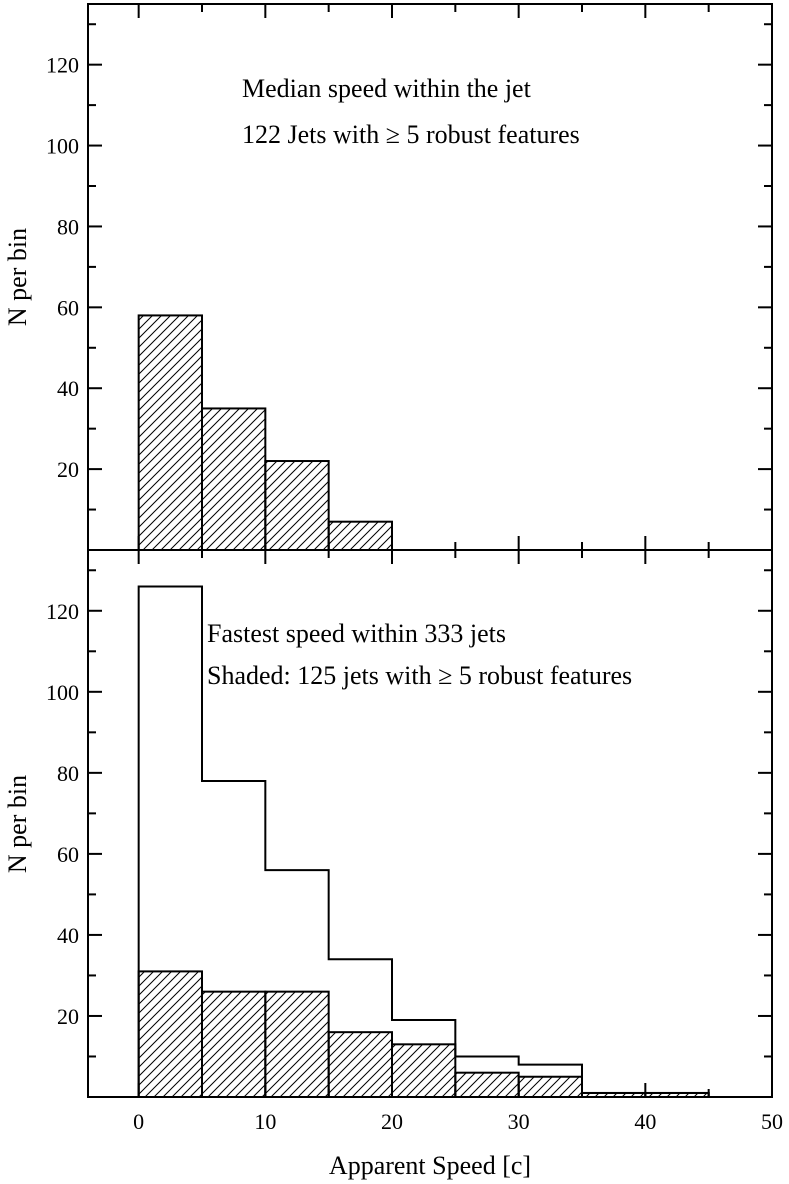 This screenshot has width=789, height=1184. What do you see at coordinates (430, 1165) in the screenshot?
I see `x-axis-label: Apparent Speed [c]` at bounding box center [430, 1165].